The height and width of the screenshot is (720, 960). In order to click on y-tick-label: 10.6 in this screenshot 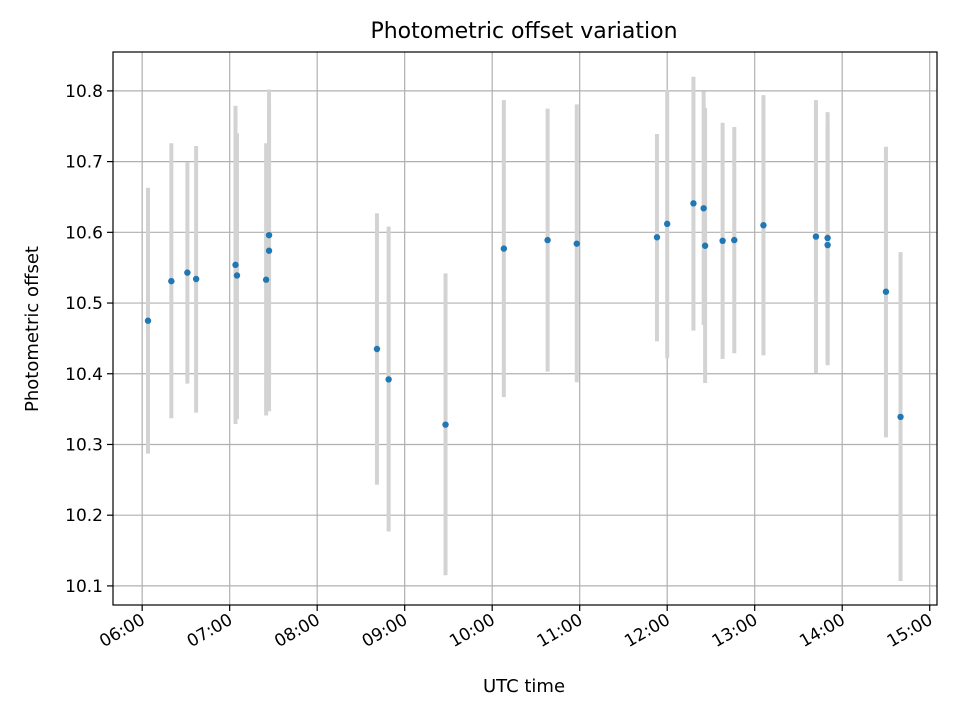, I will do `click(84, 233)`.